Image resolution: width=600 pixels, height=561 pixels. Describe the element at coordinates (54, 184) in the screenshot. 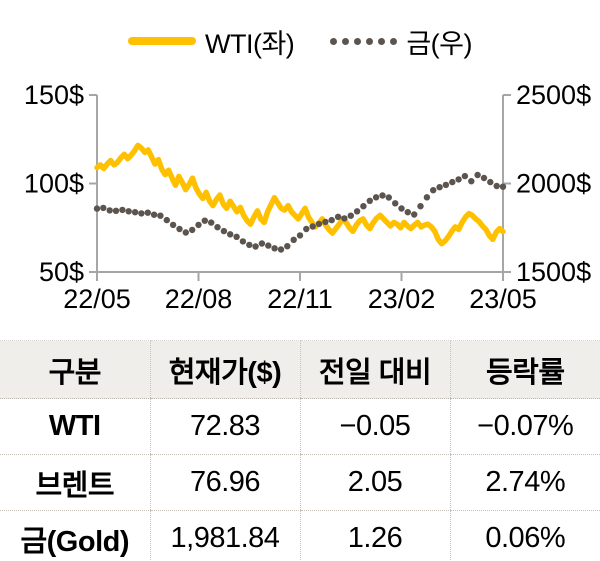

I see `left-axis-label: 100$` at that location.